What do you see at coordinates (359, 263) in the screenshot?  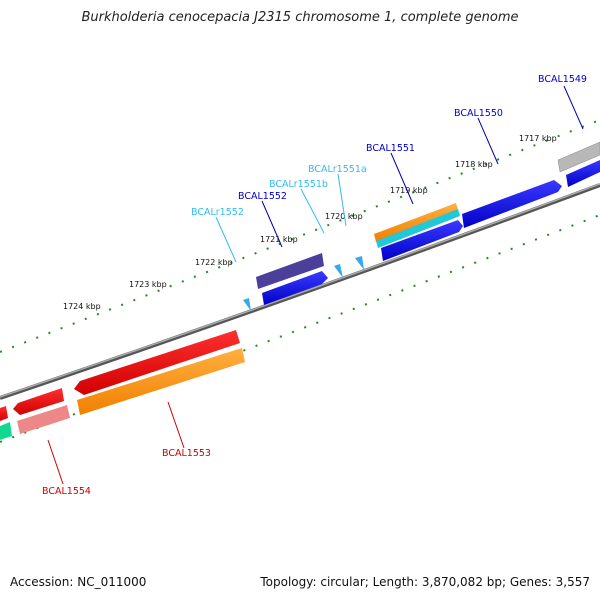 I see `rna-BCALr1551a` at bounding box center [359, 263].